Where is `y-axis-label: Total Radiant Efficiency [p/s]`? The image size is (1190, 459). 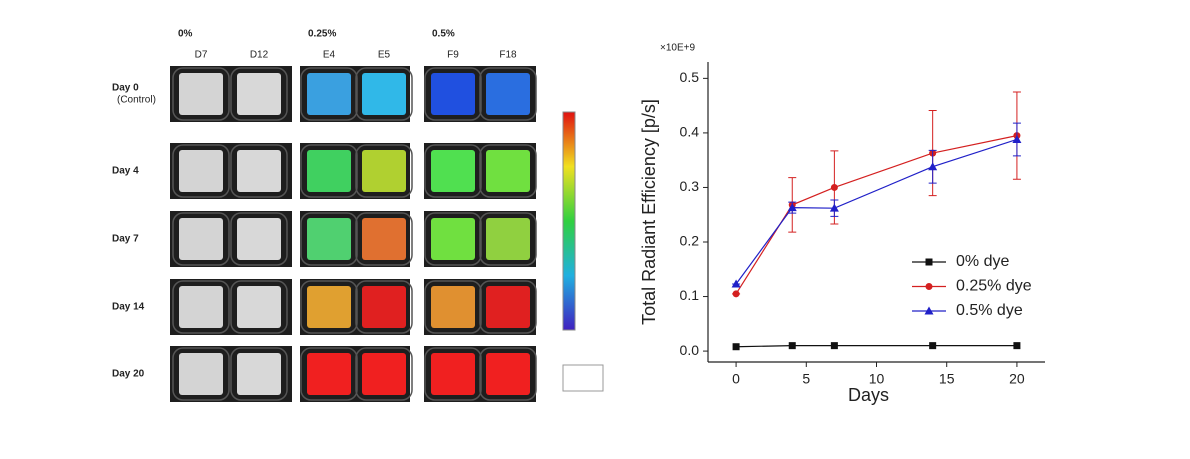 y-axis-label: Total Radiant Efficiency [p/s] is located at coordinates (649, 212).